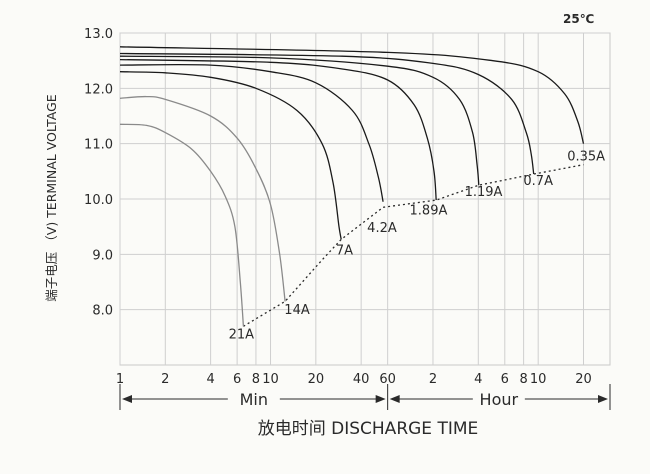  I want to click on series-label: 4.2A, so click(382, 228).